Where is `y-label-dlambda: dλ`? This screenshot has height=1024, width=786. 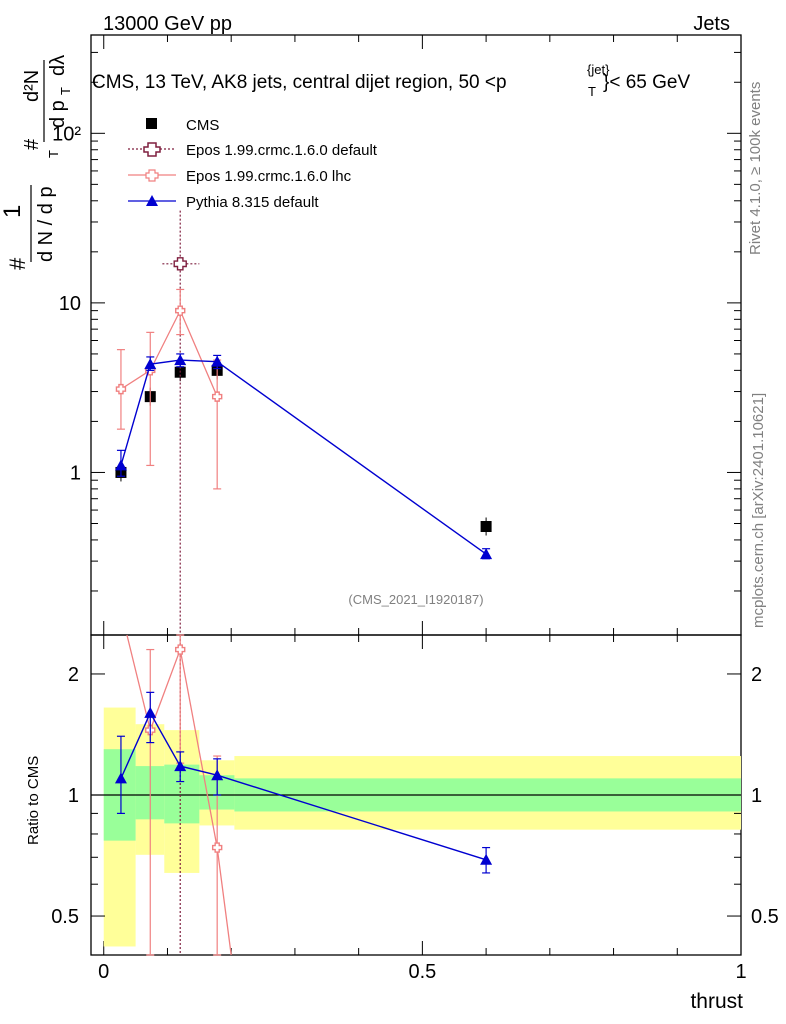 y-label-dlambda: dλ is located at coordinates (58, 65).